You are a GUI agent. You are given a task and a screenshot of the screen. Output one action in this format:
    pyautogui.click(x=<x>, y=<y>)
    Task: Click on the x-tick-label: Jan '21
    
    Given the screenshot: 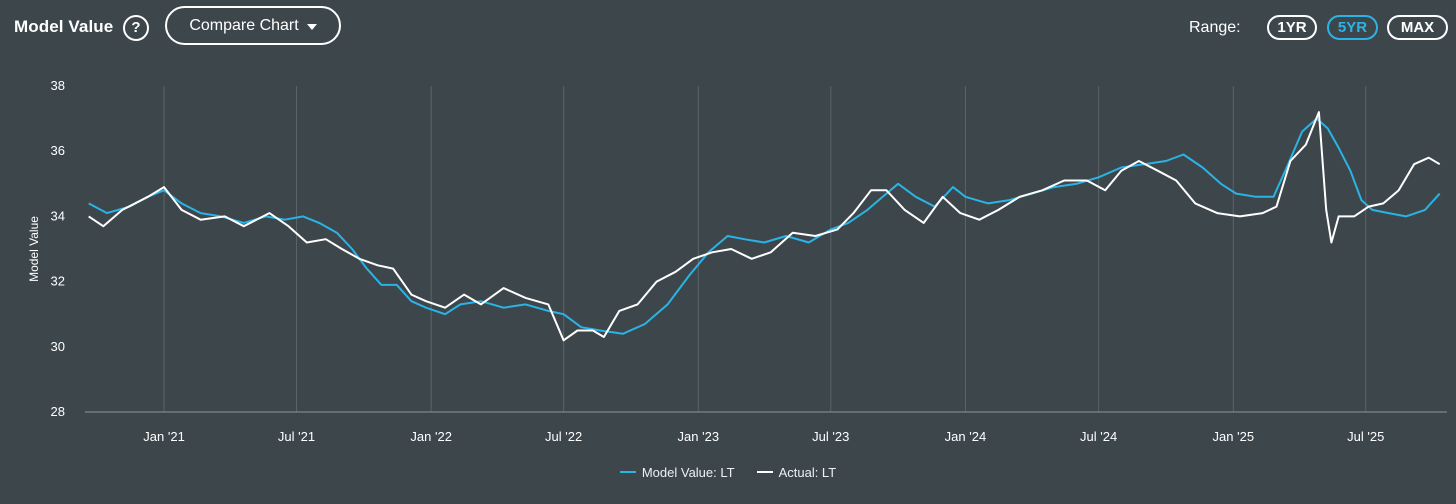 What is the action you would take?
    pyautogui.click(x=164, y=436)
    